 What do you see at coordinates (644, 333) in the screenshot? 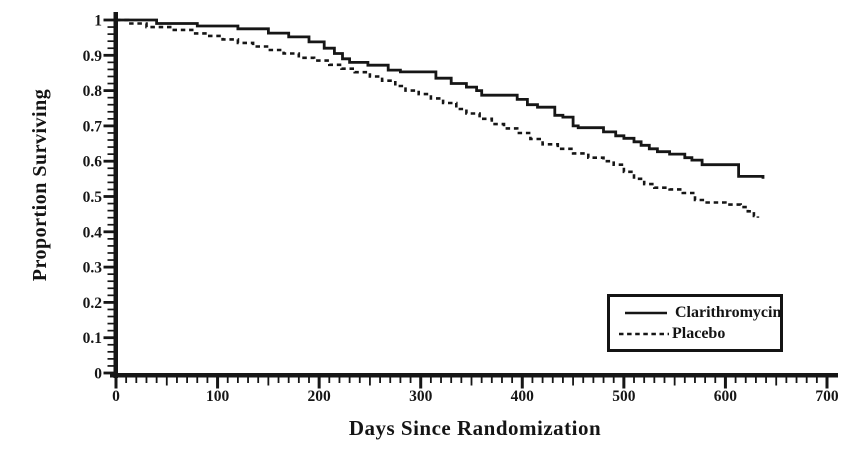
I see `dashed-line-icon` at bounding box center [644, 333].